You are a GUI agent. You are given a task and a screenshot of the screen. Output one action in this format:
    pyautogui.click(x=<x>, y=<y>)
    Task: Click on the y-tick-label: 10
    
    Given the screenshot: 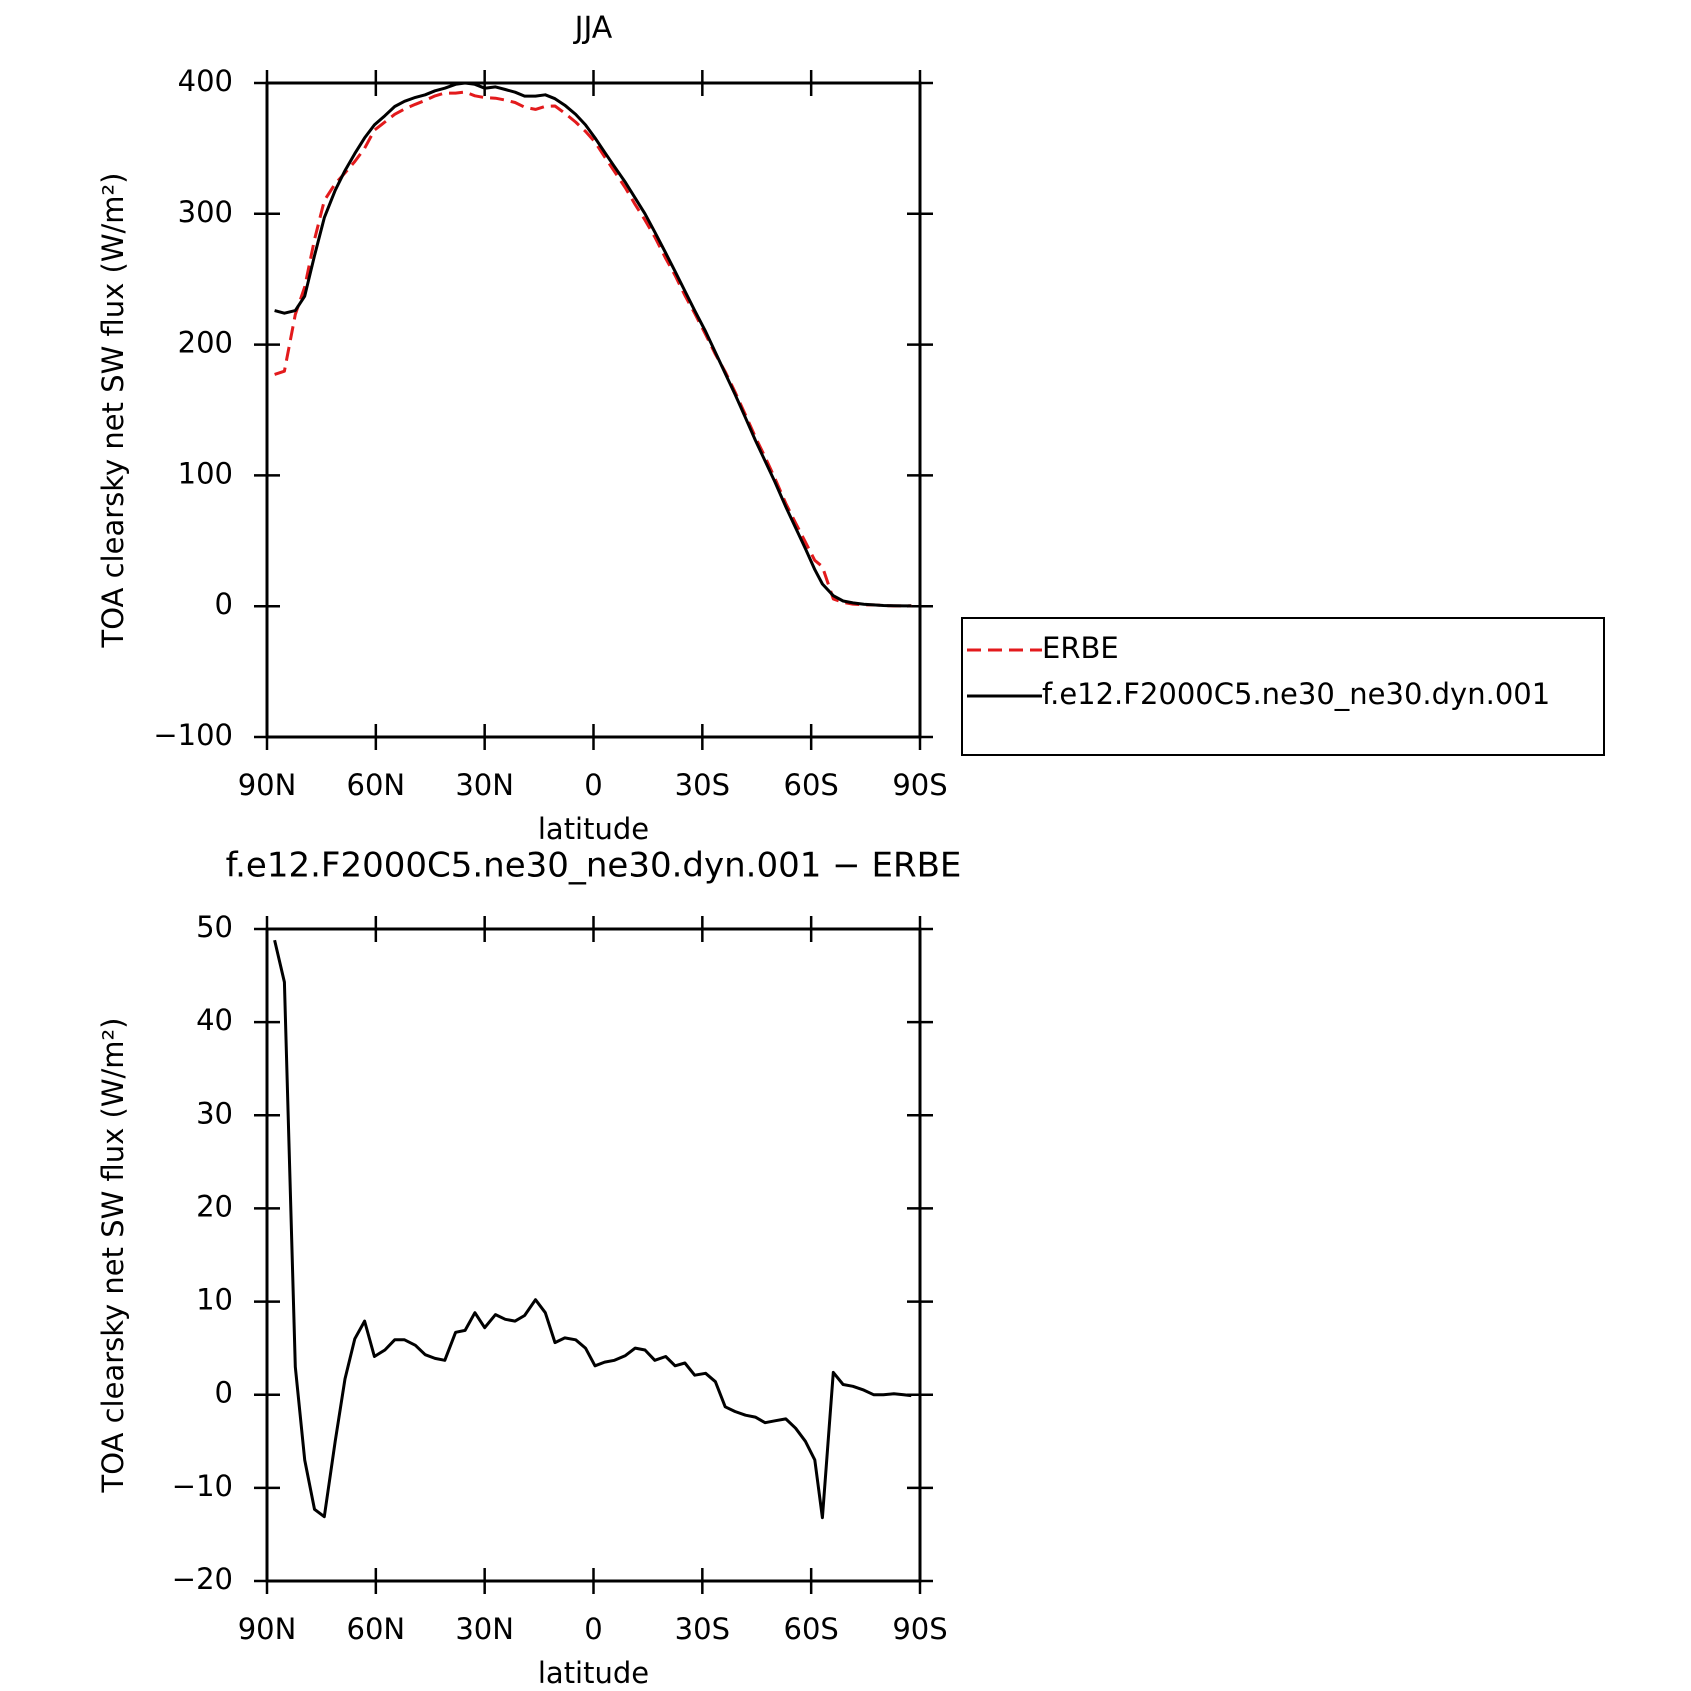 What is the action you would take?
    pyautogui.click(x=214, y=1300)
    